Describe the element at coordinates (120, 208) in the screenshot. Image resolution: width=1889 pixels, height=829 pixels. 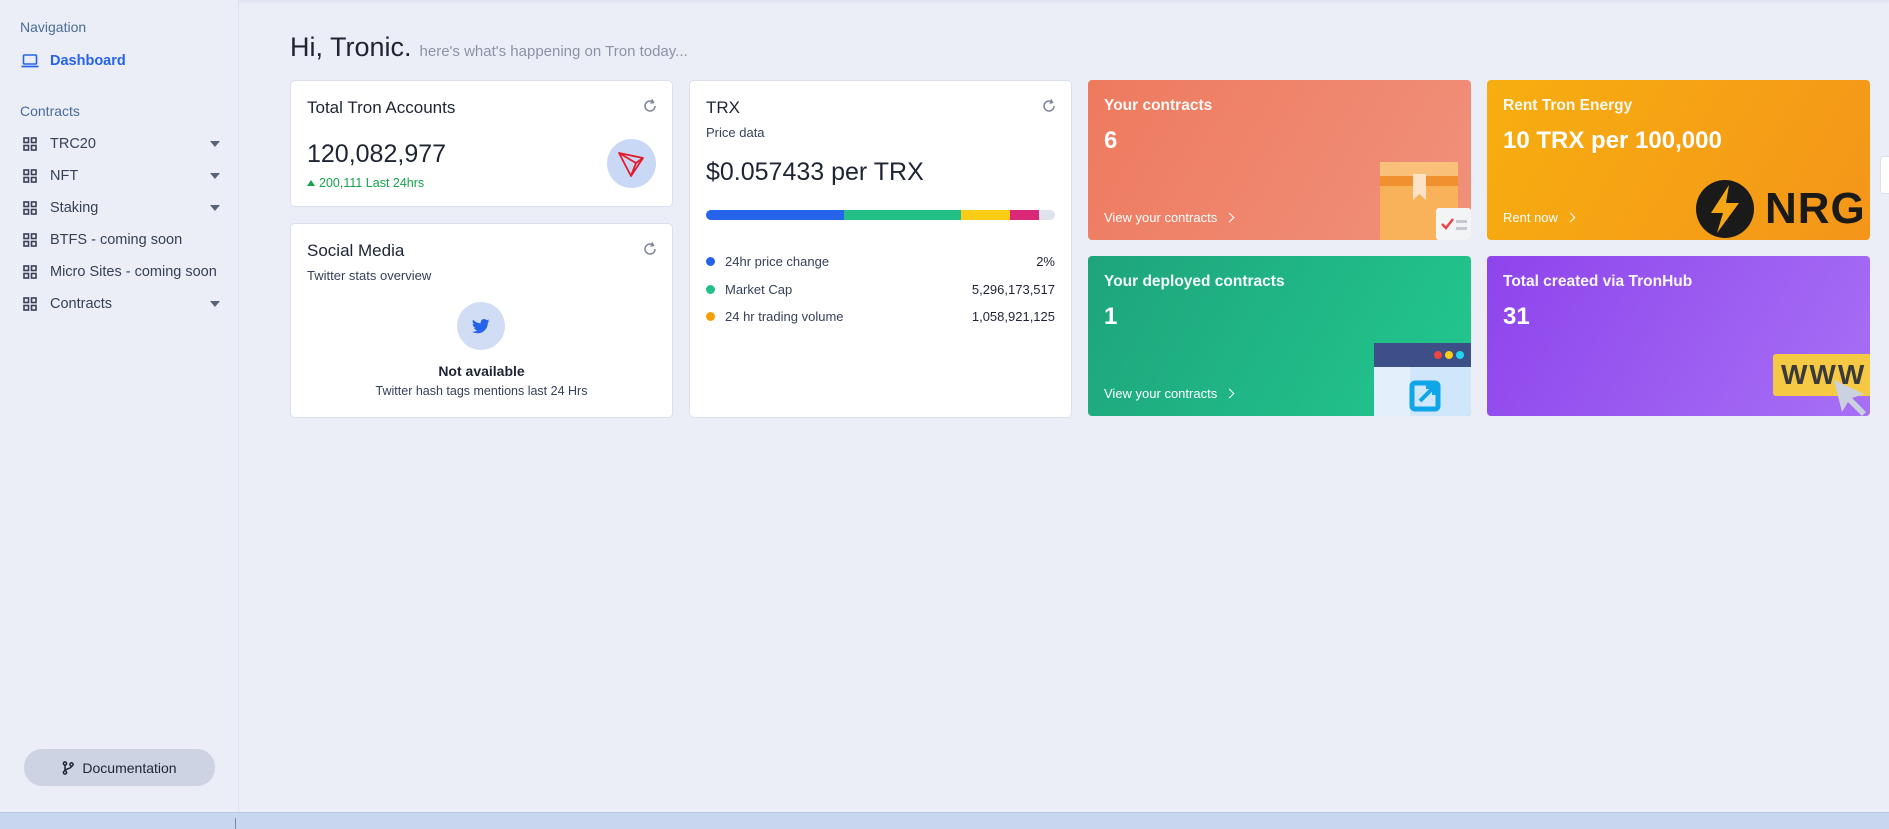
I see `sidebar-item-staking: Staking` at that location.